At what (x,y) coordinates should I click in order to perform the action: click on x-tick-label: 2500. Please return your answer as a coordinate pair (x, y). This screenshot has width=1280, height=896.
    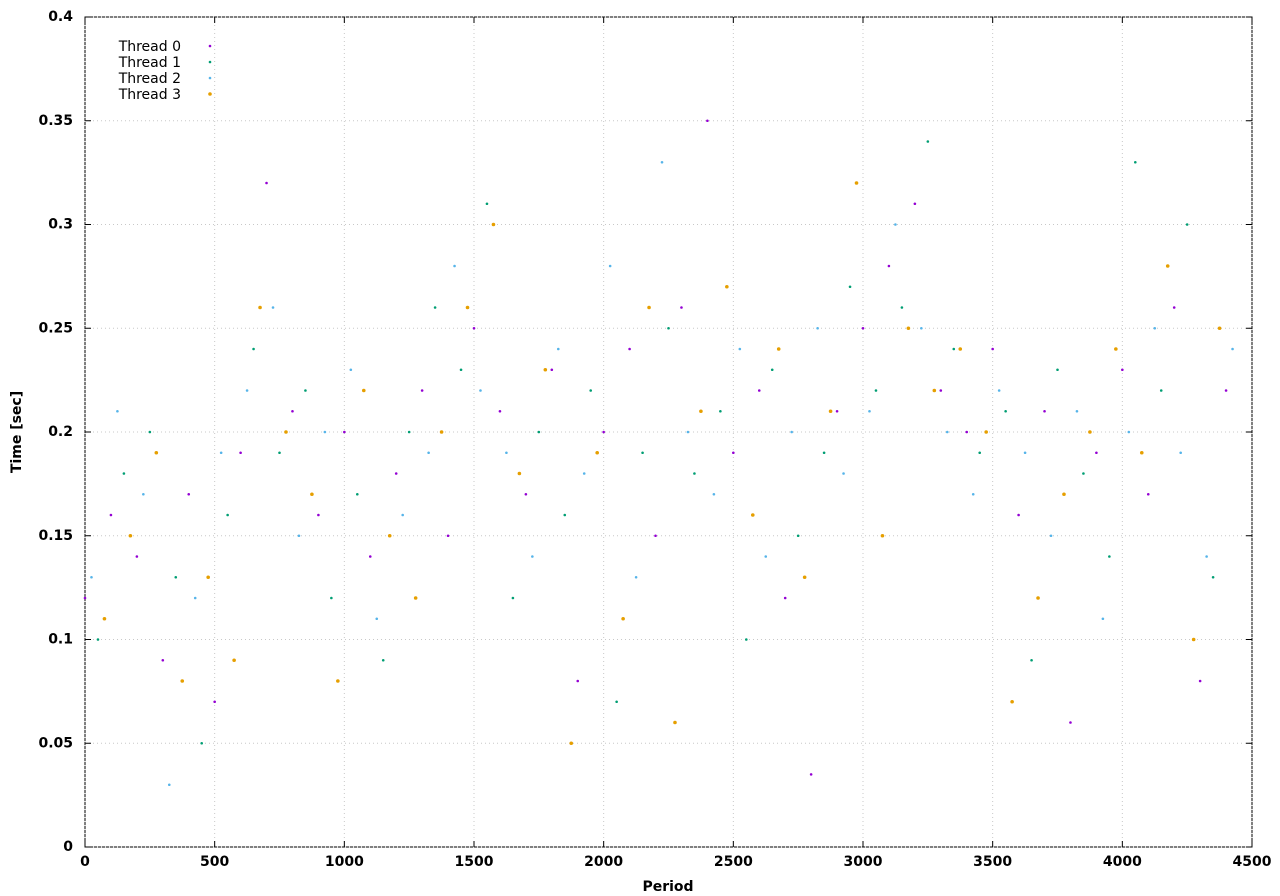
    Looking at the image, I should click on (733, 862).